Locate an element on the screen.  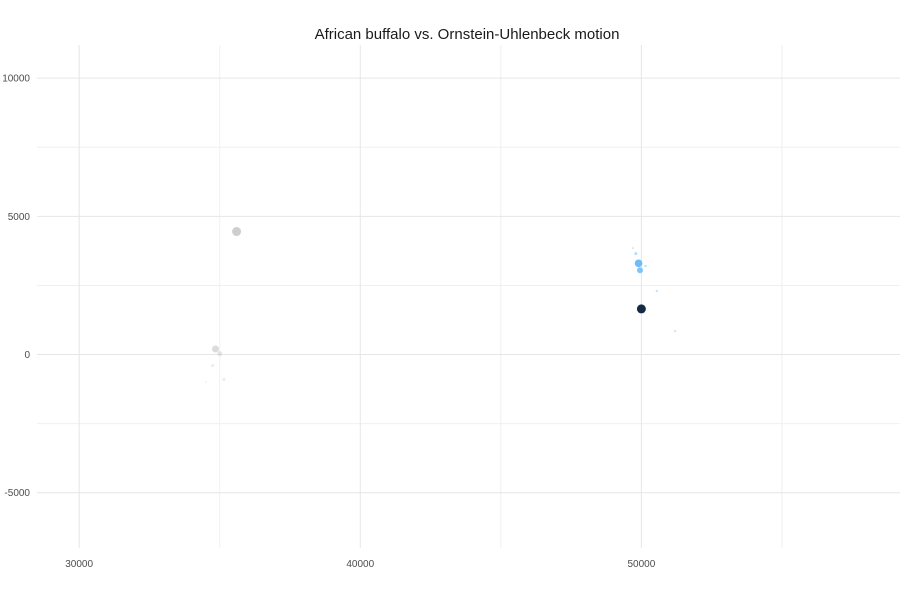
data-points is located at coordinates (440, 305).